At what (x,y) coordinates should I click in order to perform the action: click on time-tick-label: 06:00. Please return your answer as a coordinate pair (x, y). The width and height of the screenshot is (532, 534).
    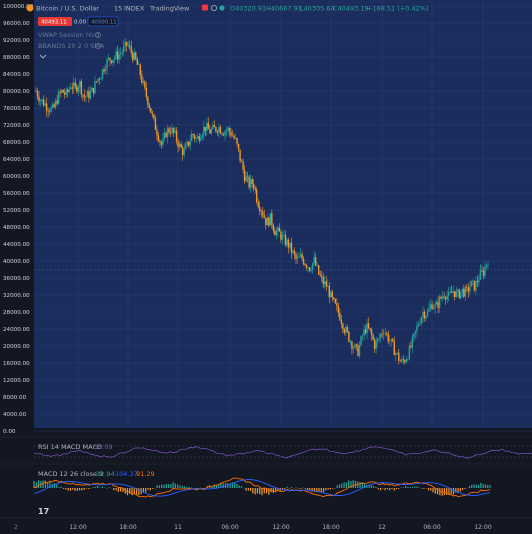
    Looking at the image, I should click on (229, 527).